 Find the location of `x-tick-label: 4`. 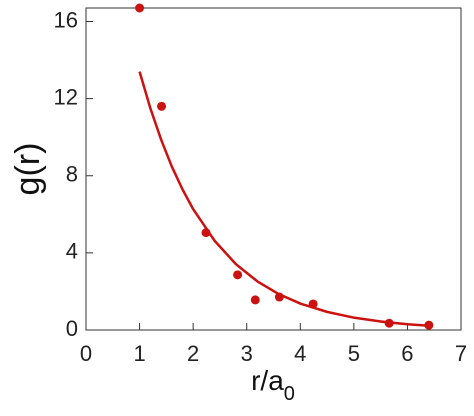

x-tick-label: 4 is located at coordinates (300, 353).